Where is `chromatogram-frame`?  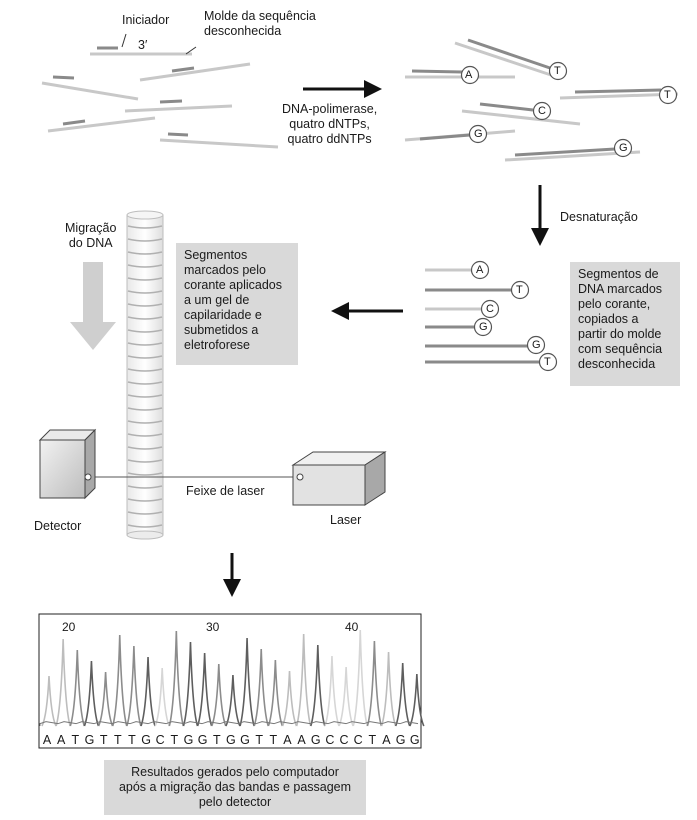 chromatogram-frame is located at coordinates (230, 681).